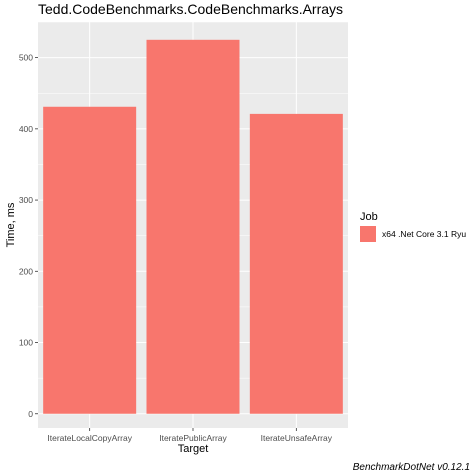 This screenshot has height=474, width=474. Describe the element at coordinates (26, 343) in the screenshot. I see `y-tick-label: 100` at that location.